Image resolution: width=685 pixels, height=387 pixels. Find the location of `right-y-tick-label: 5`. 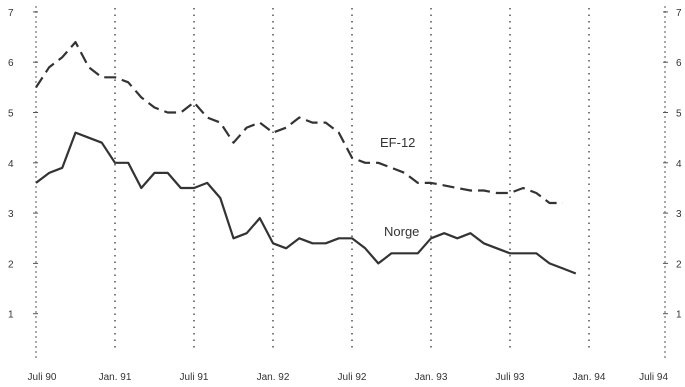

right-y-tick-label: 5 is located at coordinates (679, 114).